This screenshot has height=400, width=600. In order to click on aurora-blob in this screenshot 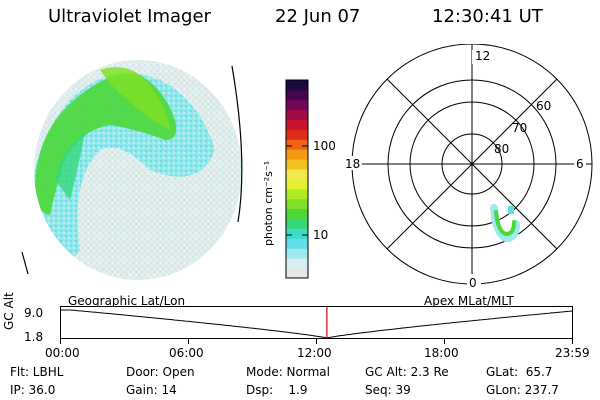, I will do `click(505, 223)`.